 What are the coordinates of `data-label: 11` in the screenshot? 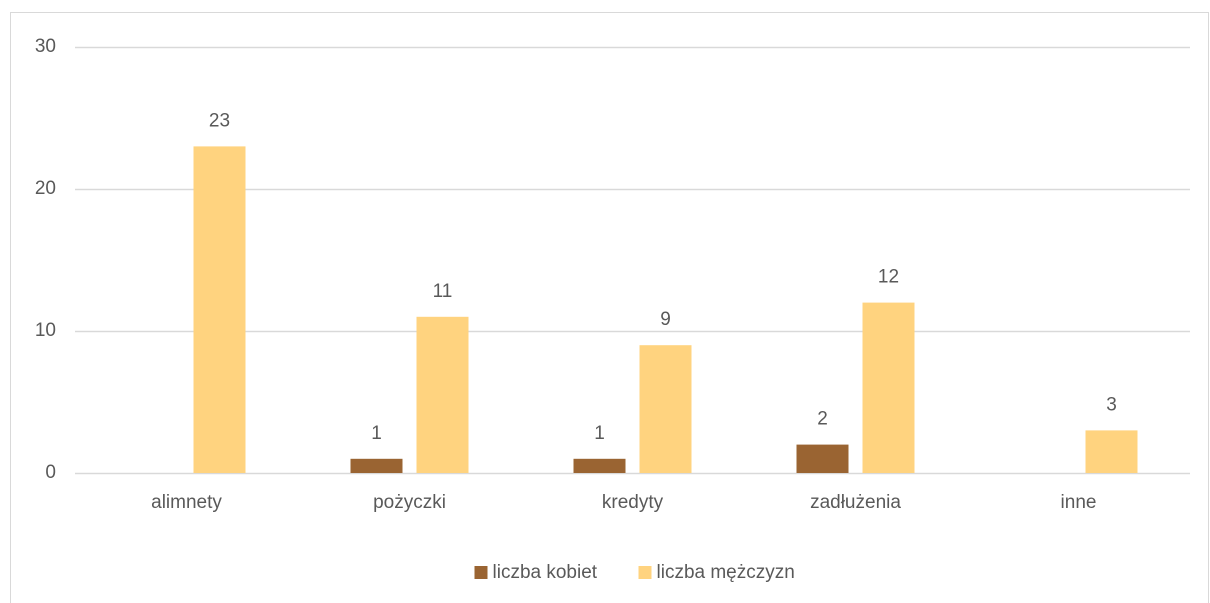 It's located at (443, 291).